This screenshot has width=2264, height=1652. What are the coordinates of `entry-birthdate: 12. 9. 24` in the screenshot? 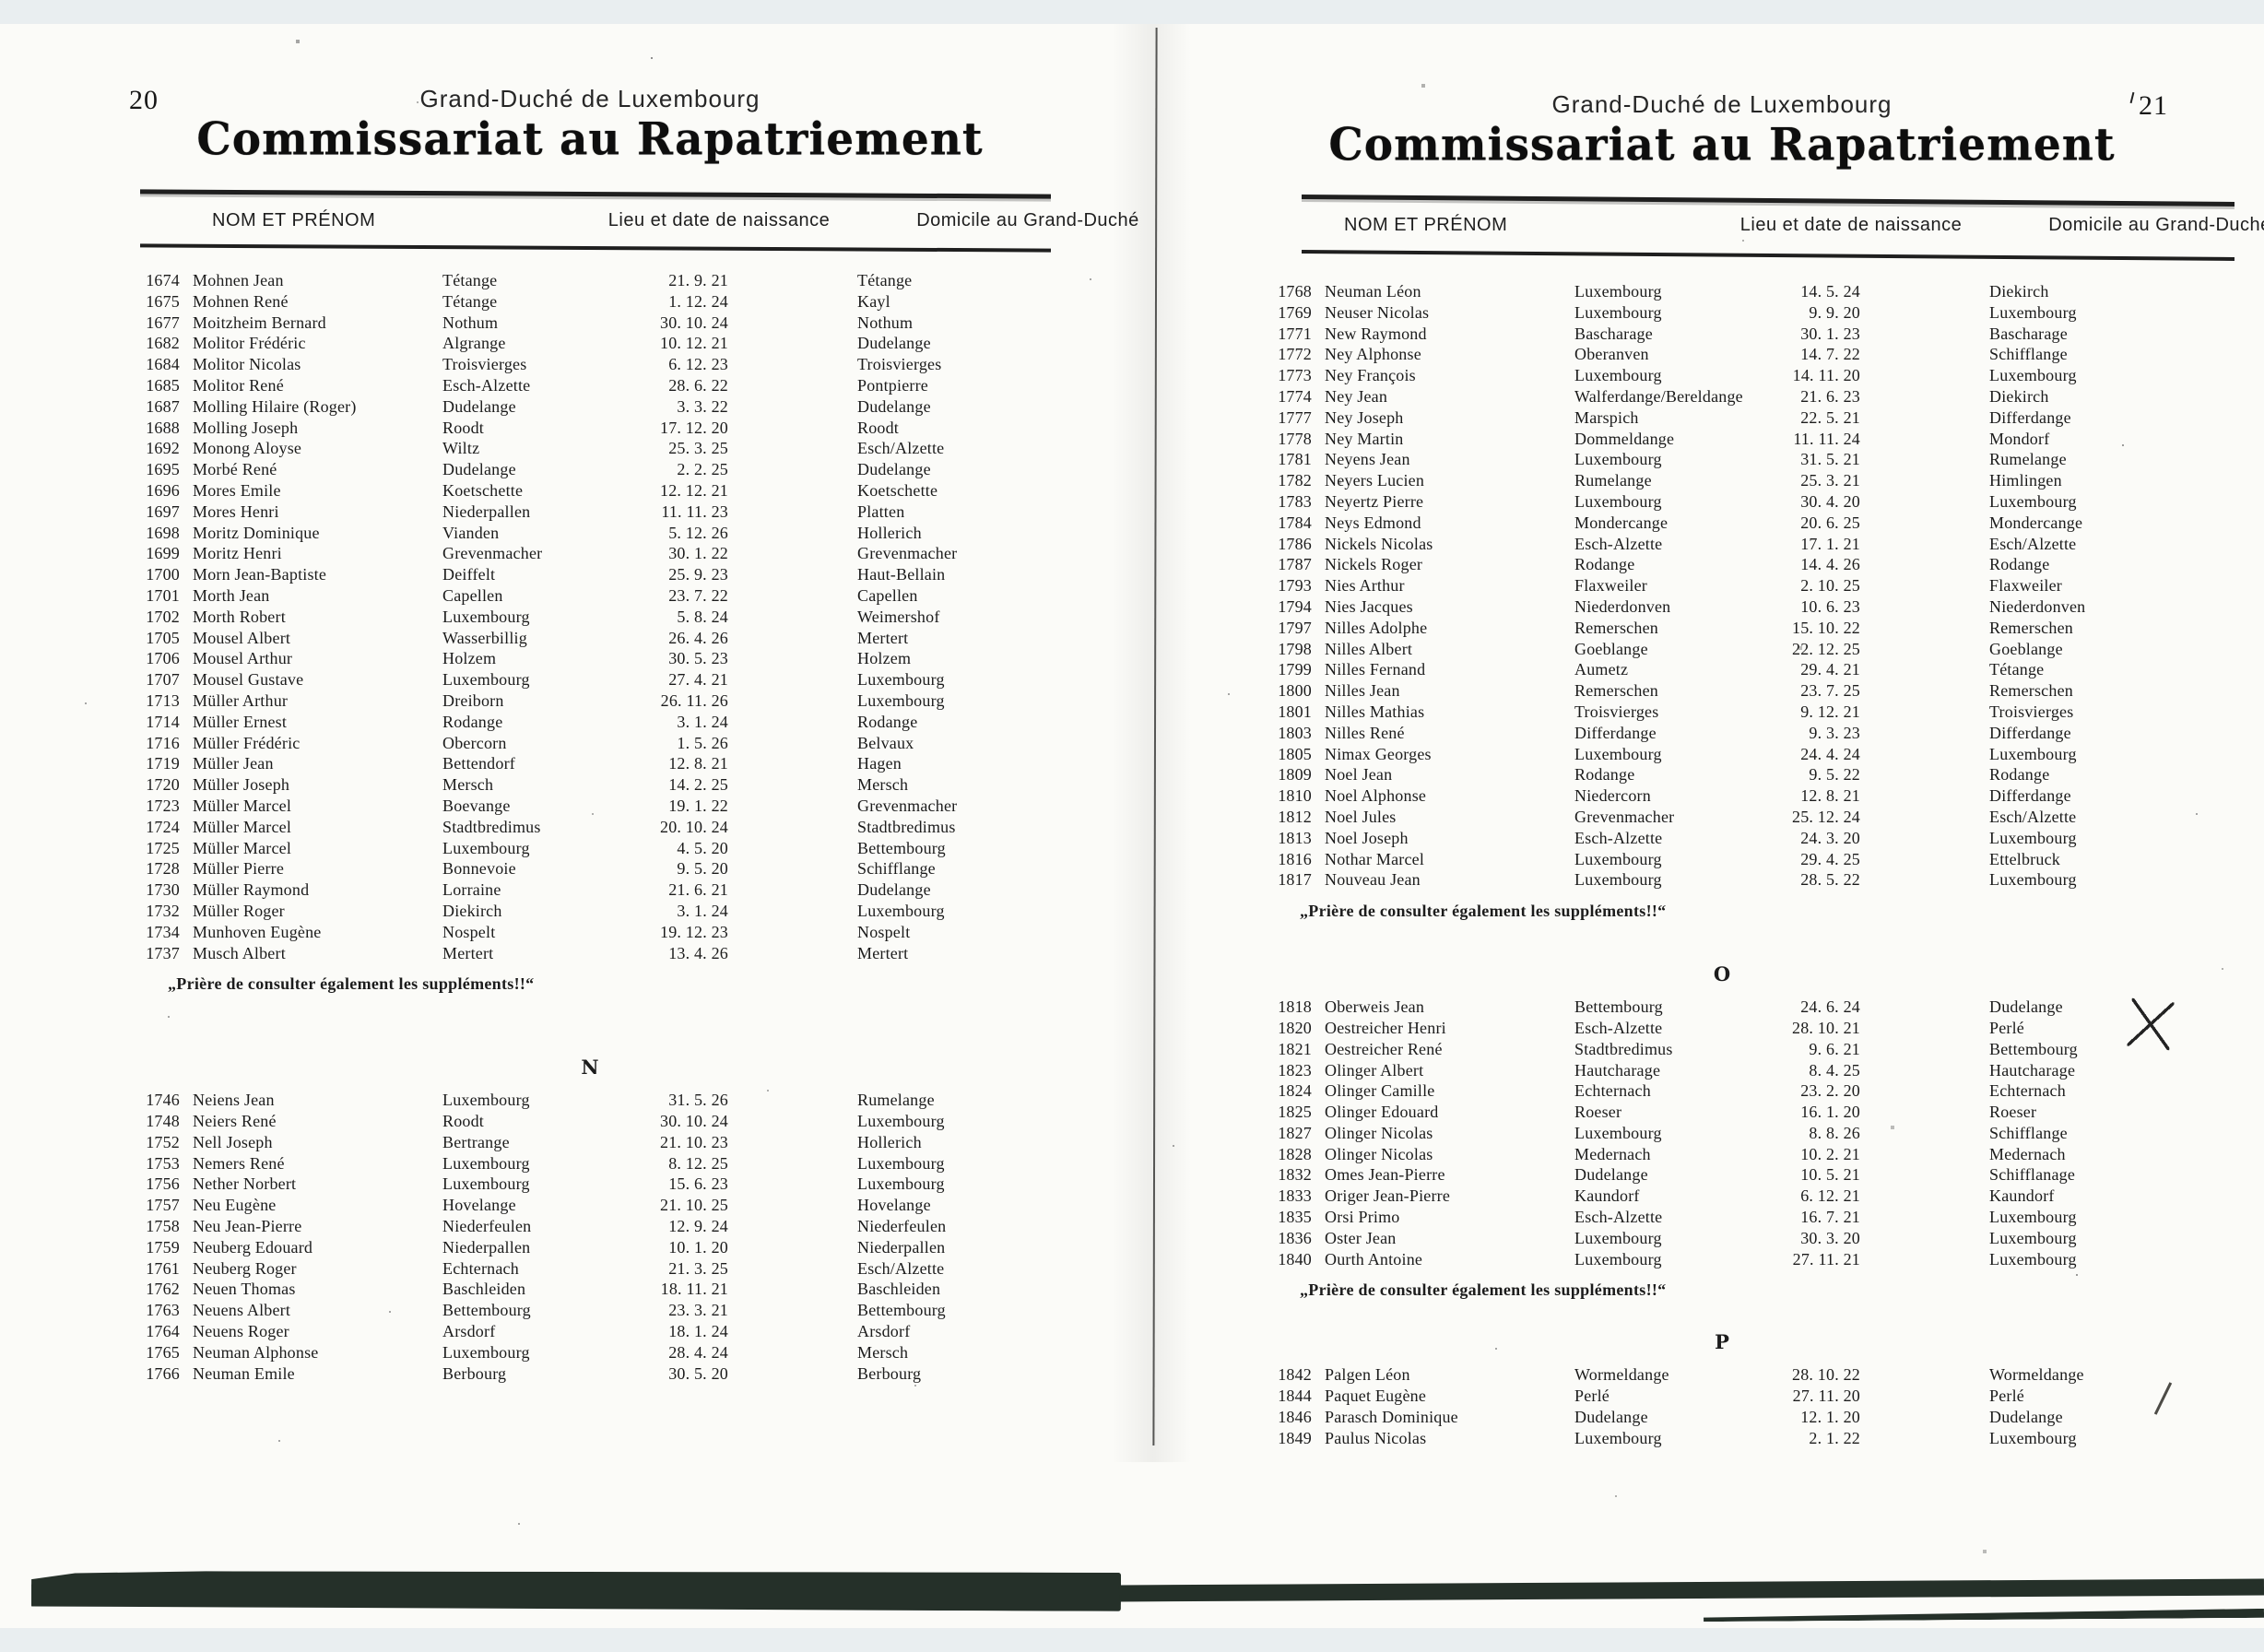 It's located at (698, 1226).